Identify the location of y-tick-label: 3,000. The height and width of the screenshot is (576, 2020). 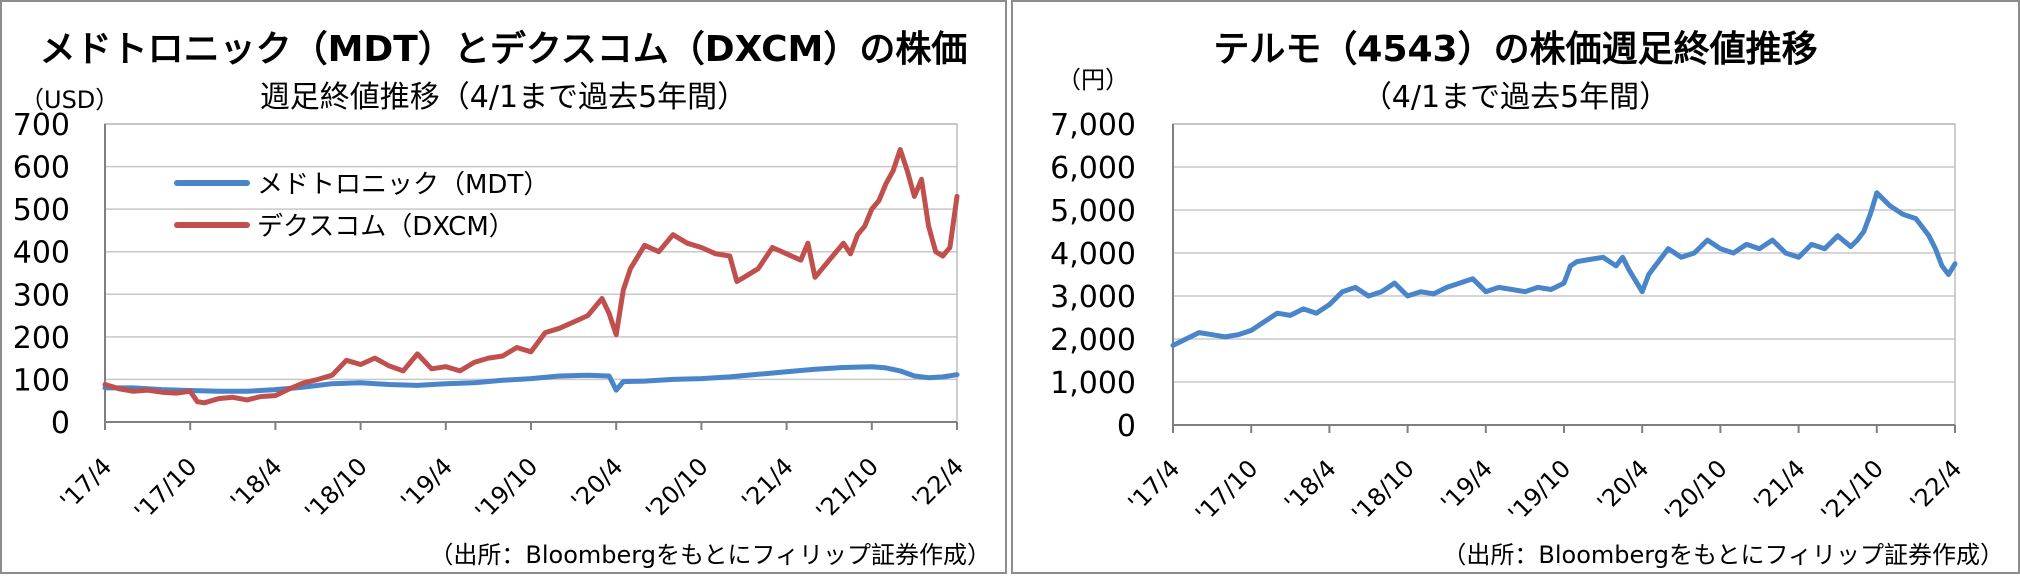
(1093, 297).